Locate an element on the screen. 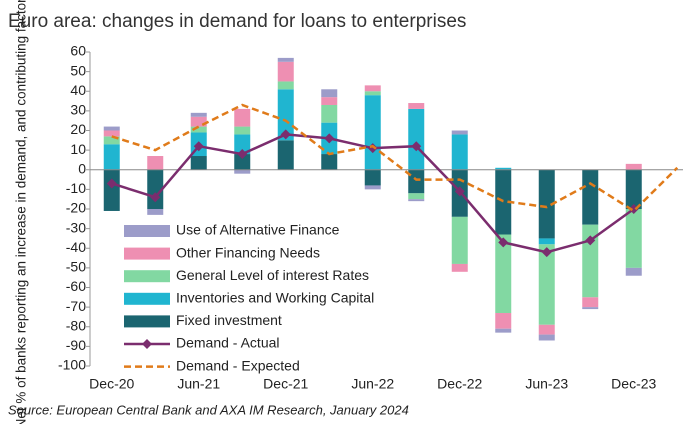 The image size is (683, 424). legend-label: Use of Alternative Finance is located at coordinates (258, 230).